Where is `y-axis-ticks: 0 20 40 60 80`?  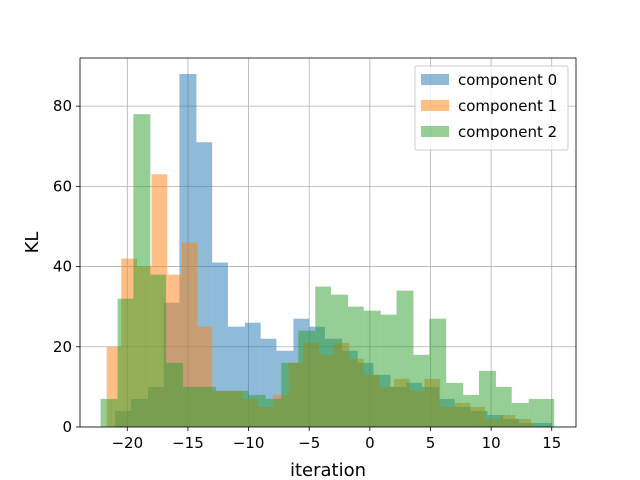 y-axis-ticks: 0 20 40 60 80 is located at coordinates (66, 266).